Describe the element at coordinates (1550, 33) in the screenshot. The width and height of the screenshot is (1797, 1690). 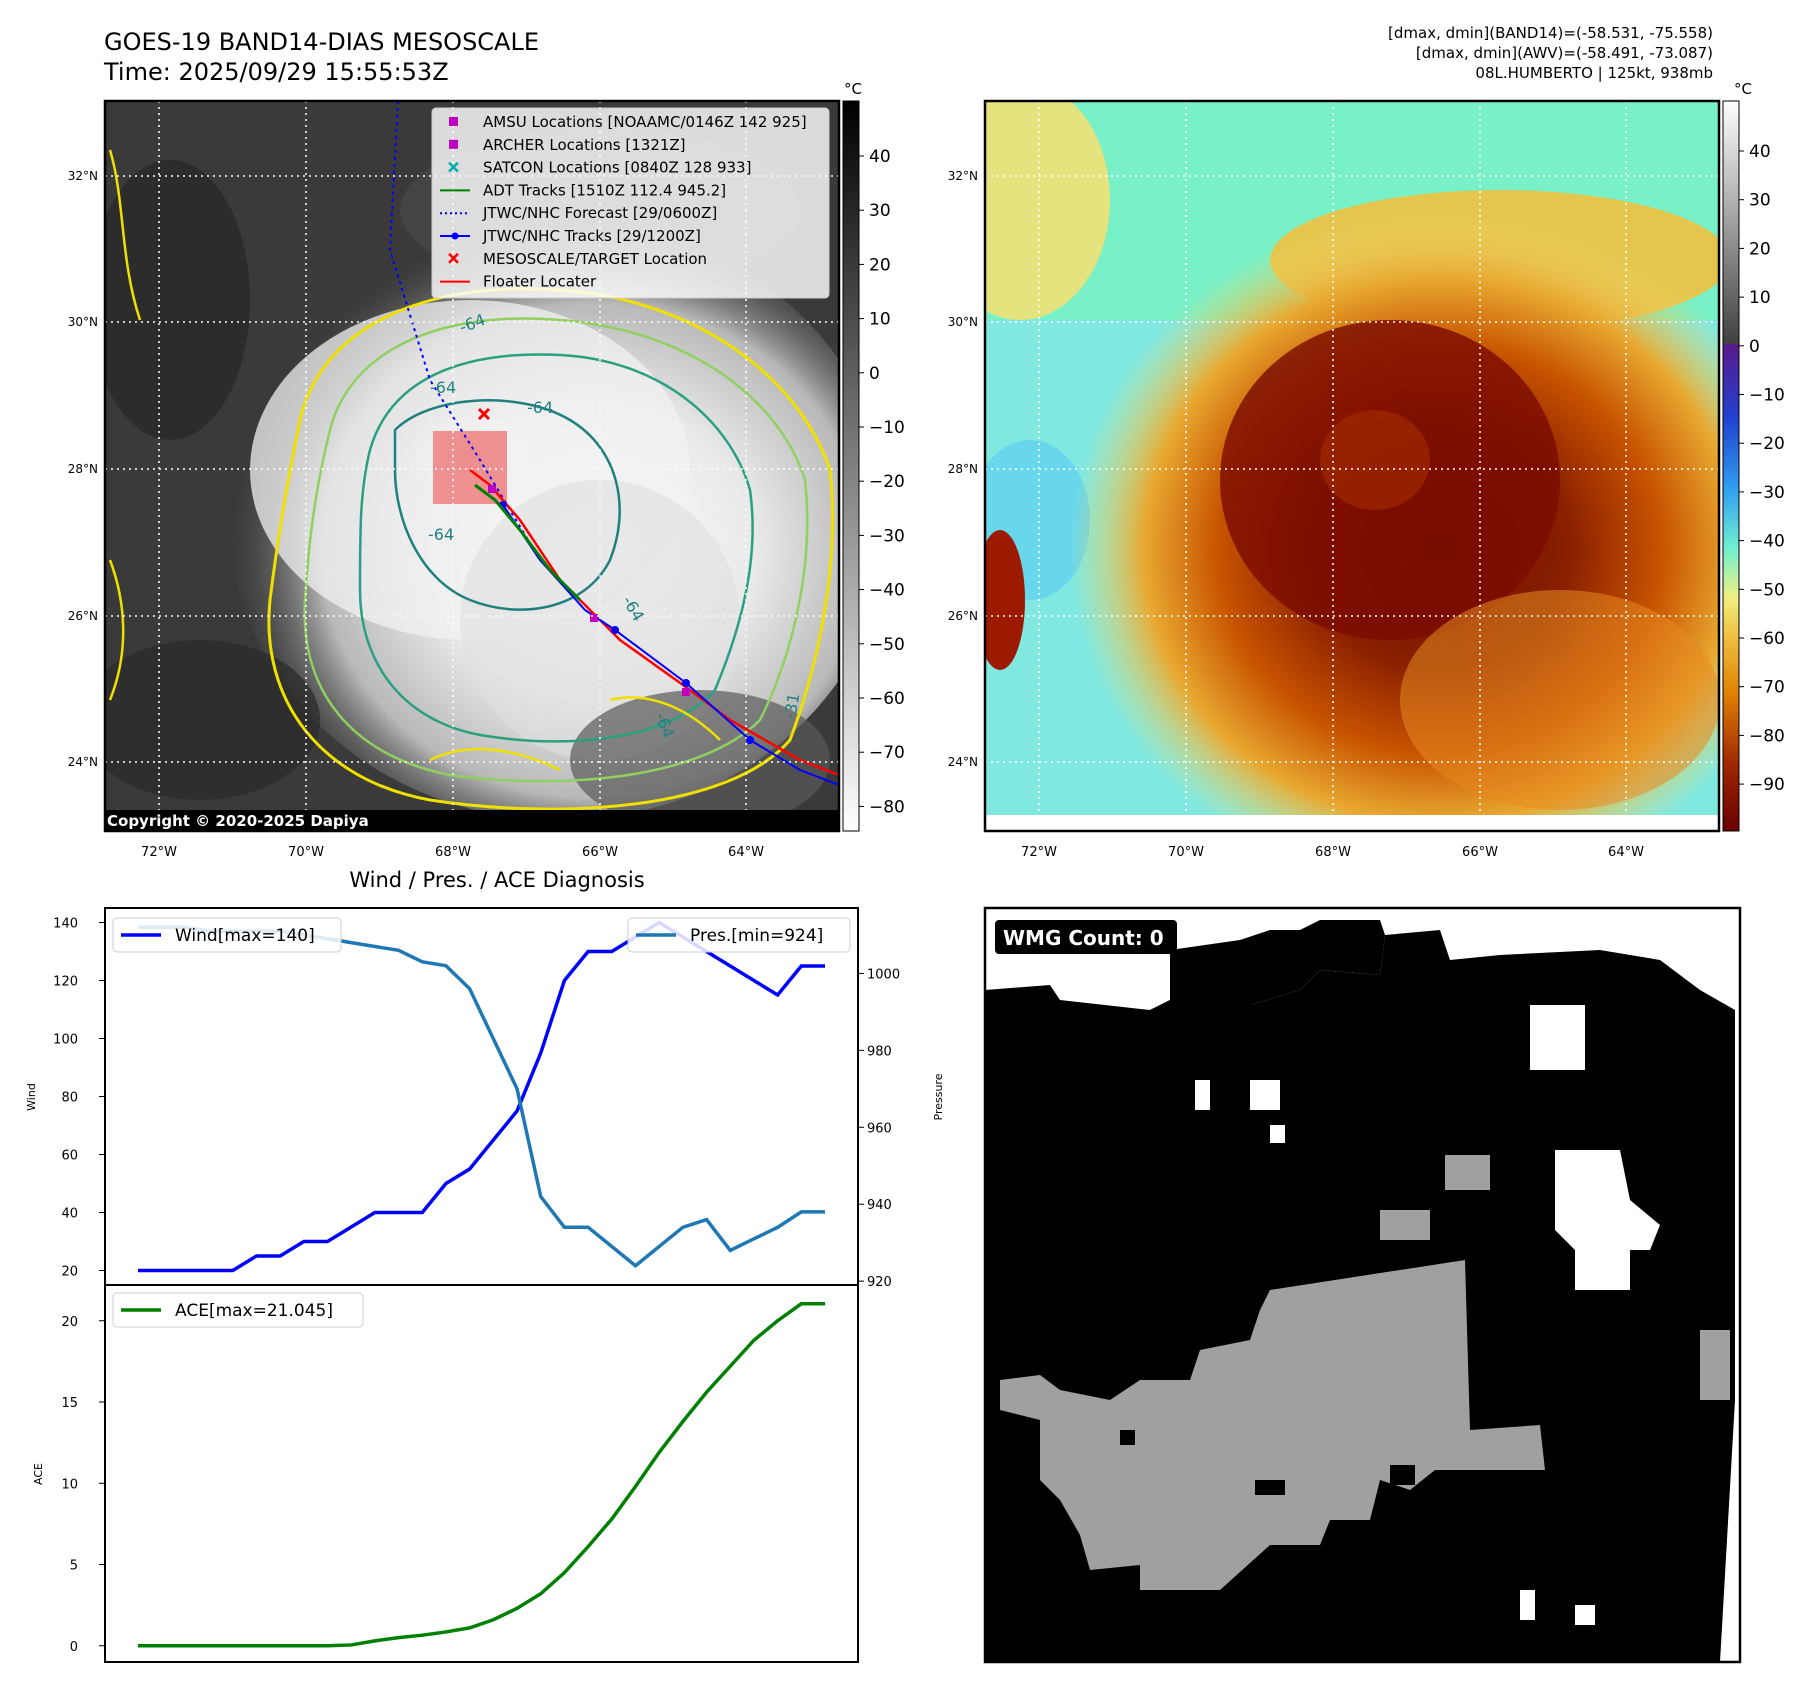
I see `stats-band14: [dmax, dmin](BAND14)=(-58.531, -75.558)` at that location.